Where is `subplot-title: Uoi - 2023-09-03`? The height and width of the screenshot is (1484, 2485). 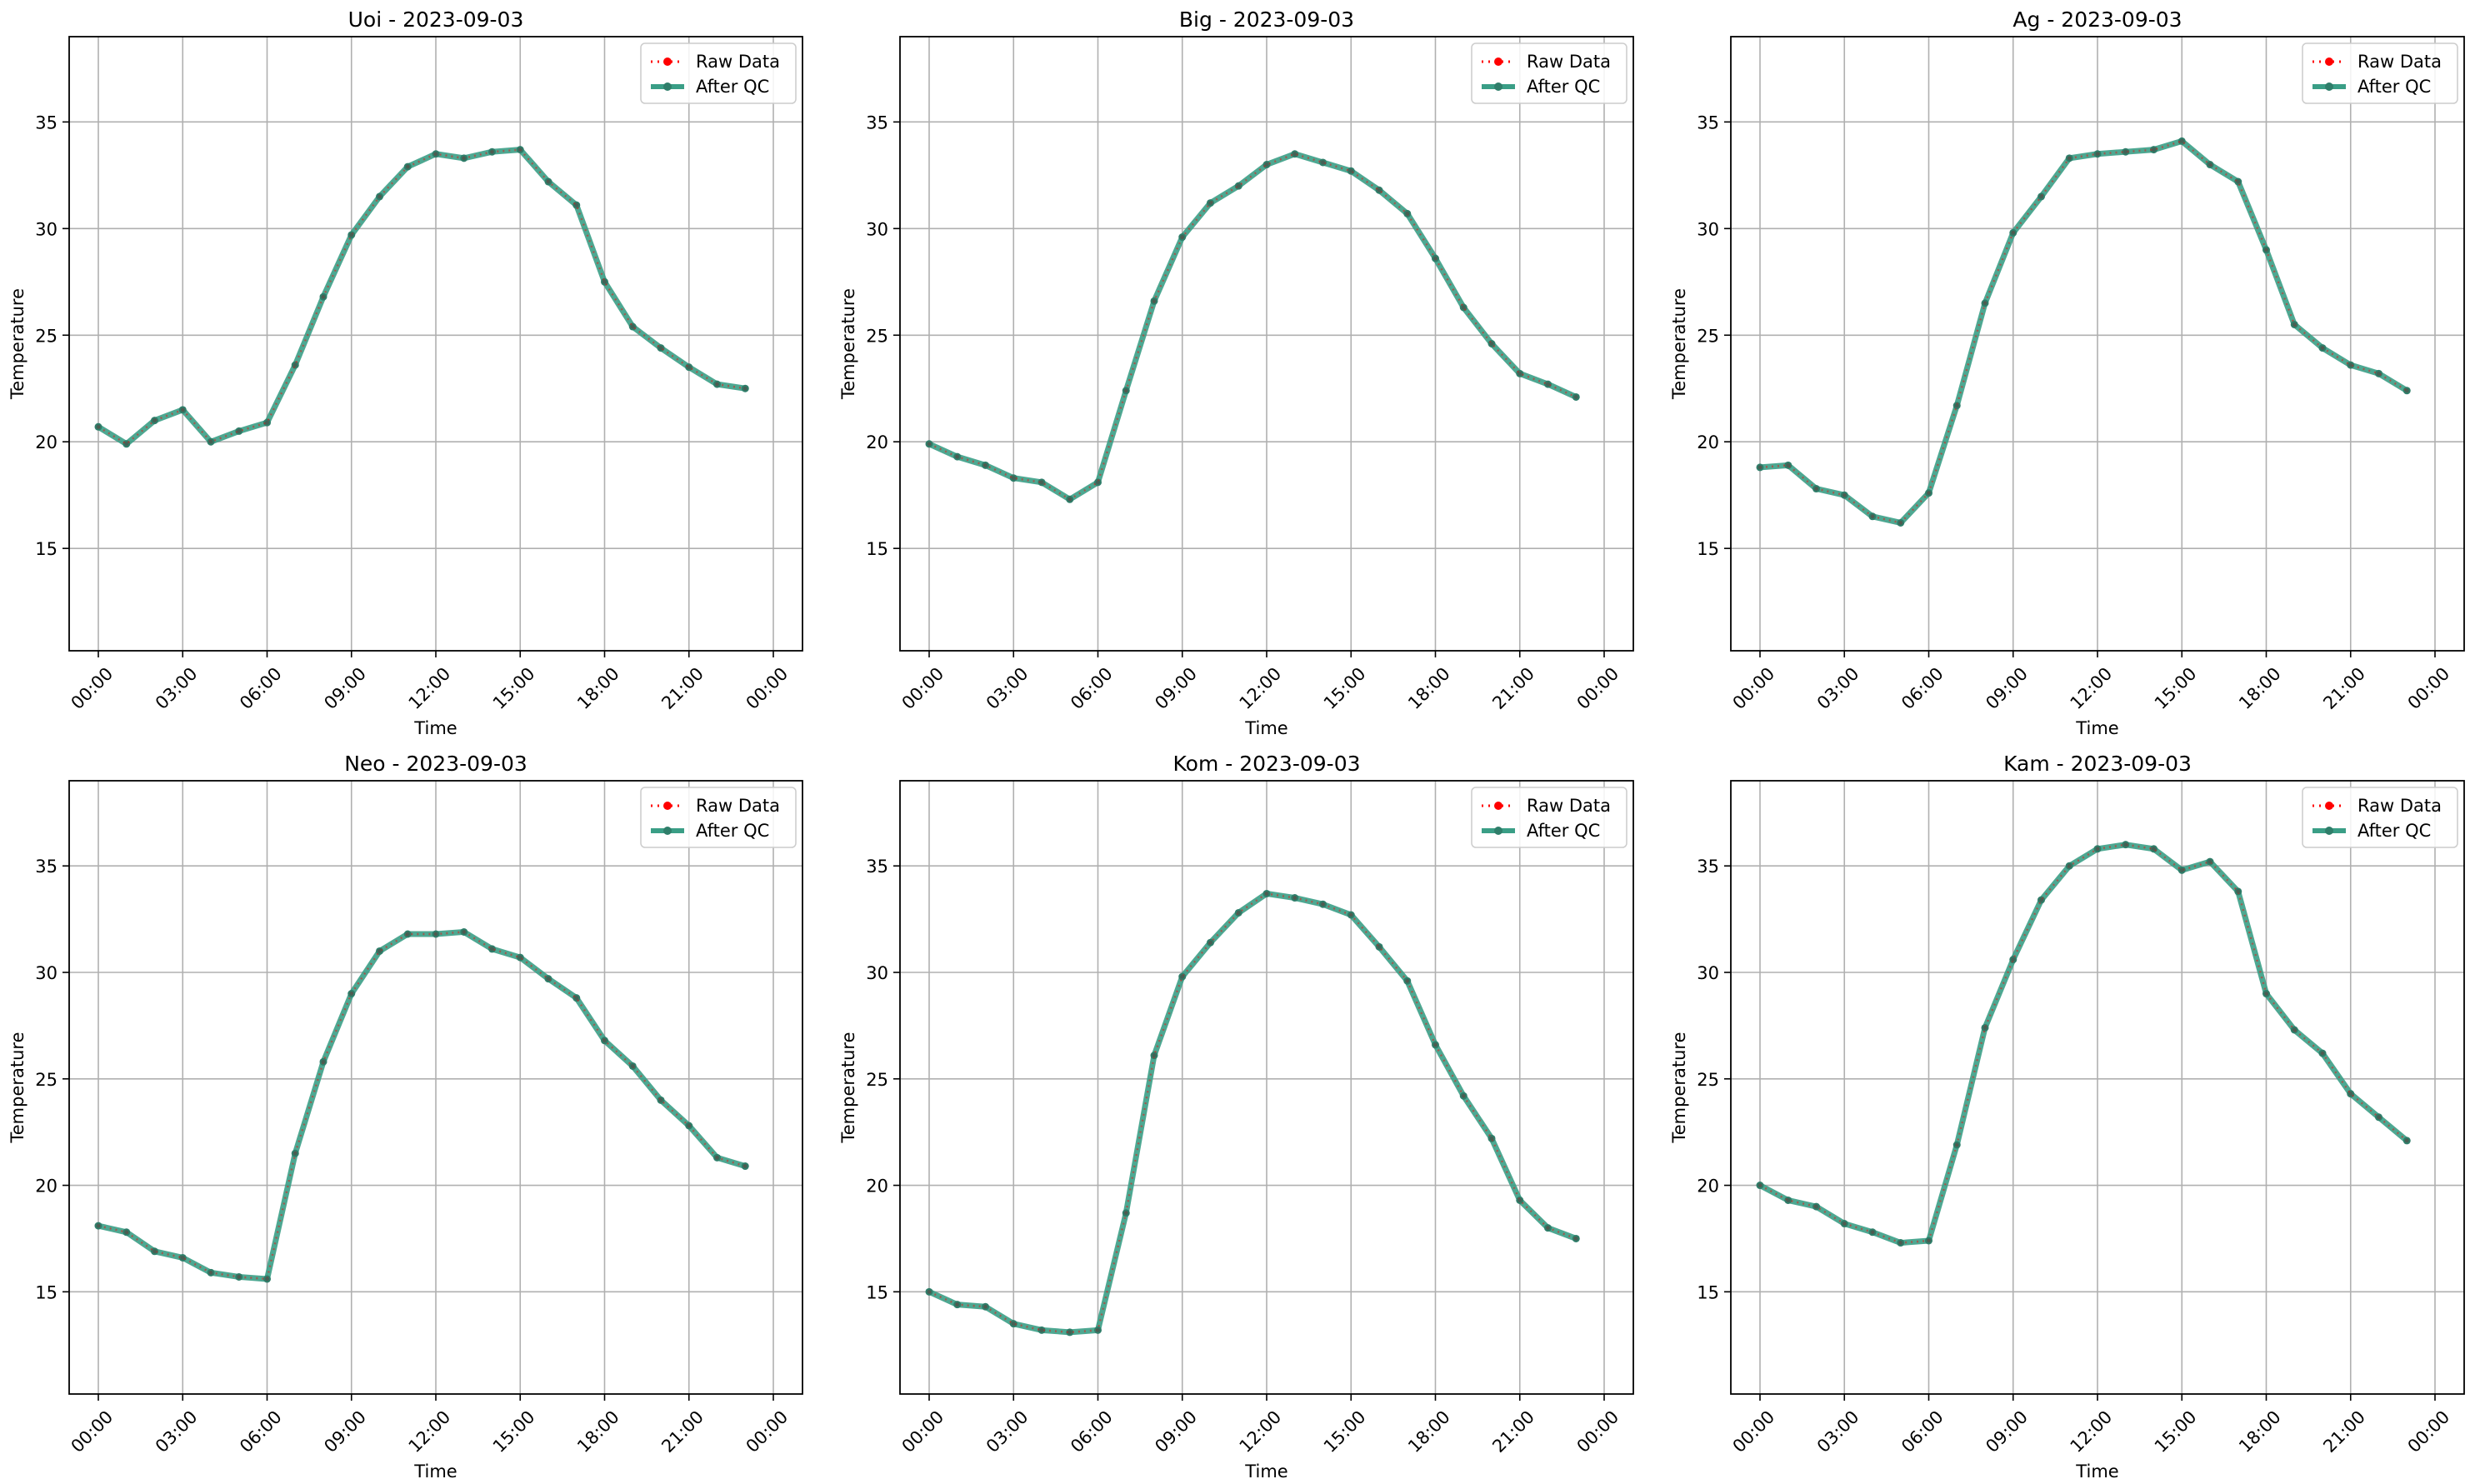 subplot-title: Uoi - 2023-09-03 is located at coordinates (436, 19).